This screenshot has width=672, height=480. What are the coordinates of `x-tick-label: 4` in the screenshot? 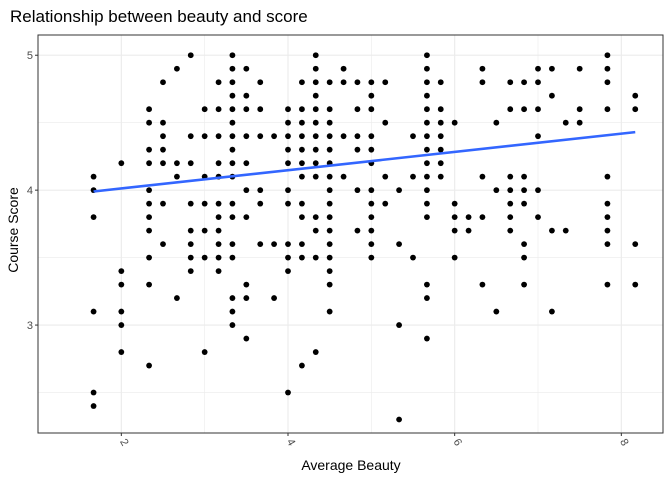 It's located at (290, 442).